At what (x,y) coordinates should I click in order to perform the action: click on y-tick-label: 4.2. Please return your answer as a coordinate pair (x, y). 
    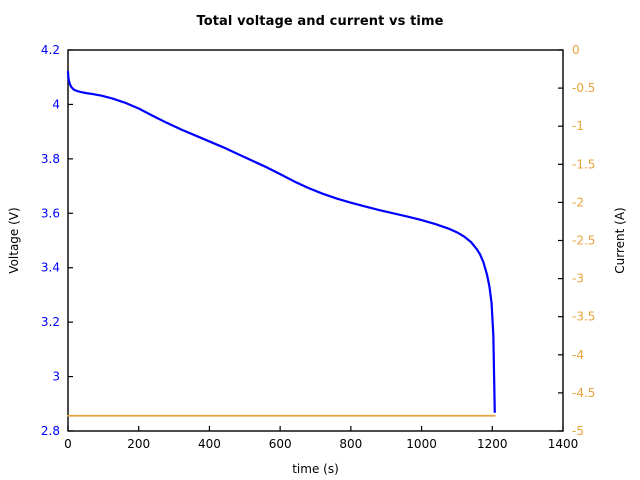
    Looking at the image, I should click on (50, 50).